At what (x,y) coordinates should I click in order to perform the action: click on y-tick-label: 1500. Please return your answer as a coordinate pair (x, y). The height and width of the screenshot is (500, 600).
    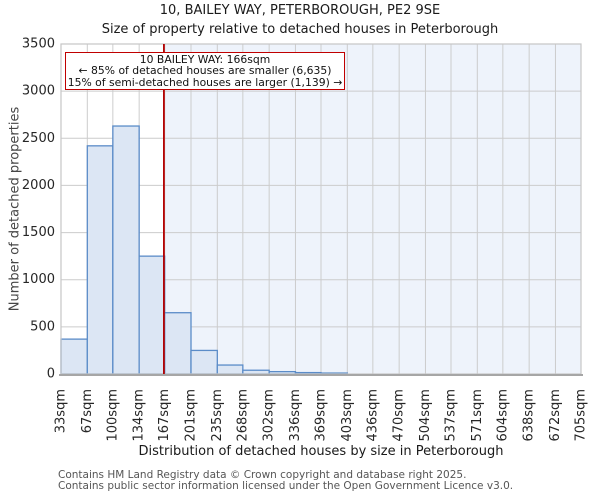
    Looking at the image, I should click on (38, 232).